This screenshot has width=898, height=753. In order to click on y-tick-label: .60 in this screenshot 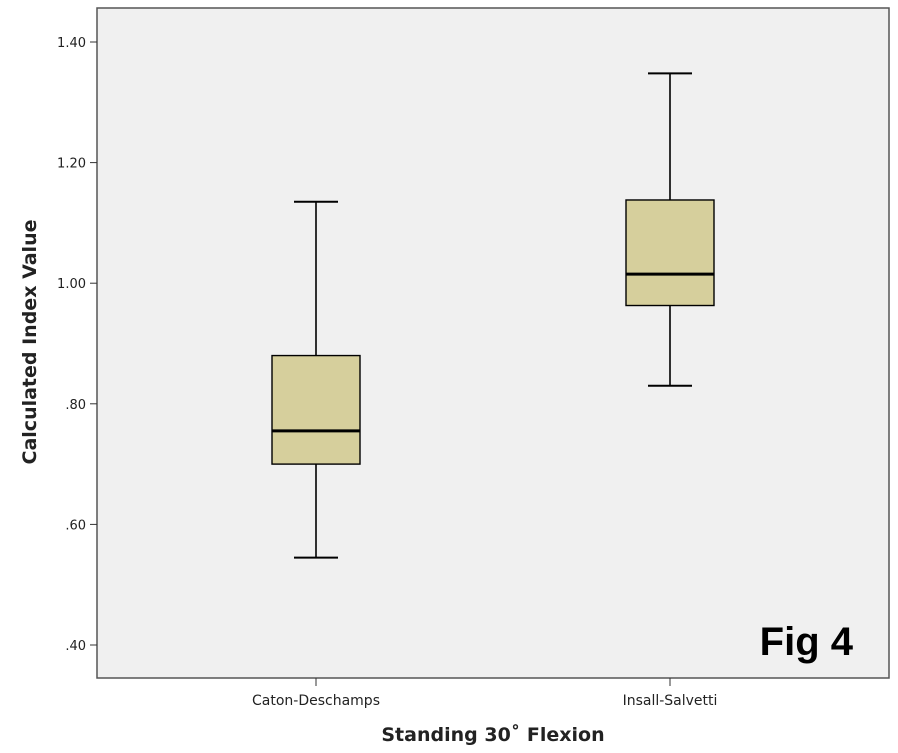, I will do `click(75, 525)`.